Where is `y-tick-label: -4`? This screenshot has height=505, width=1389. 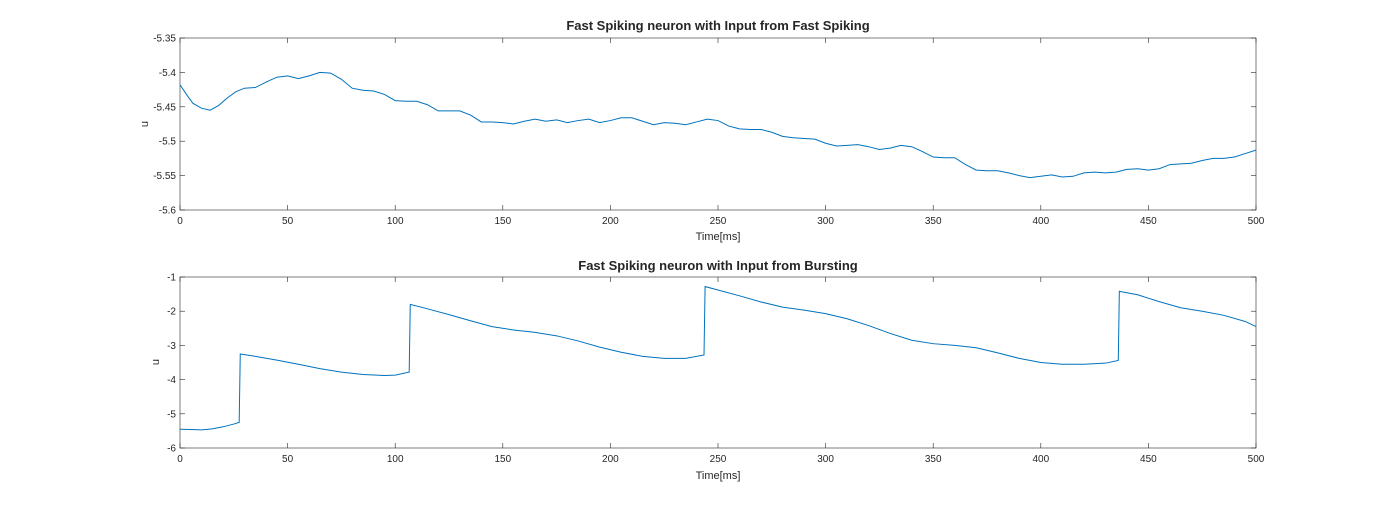 y-tick-label: -4 is located at coordinates (171, 380).